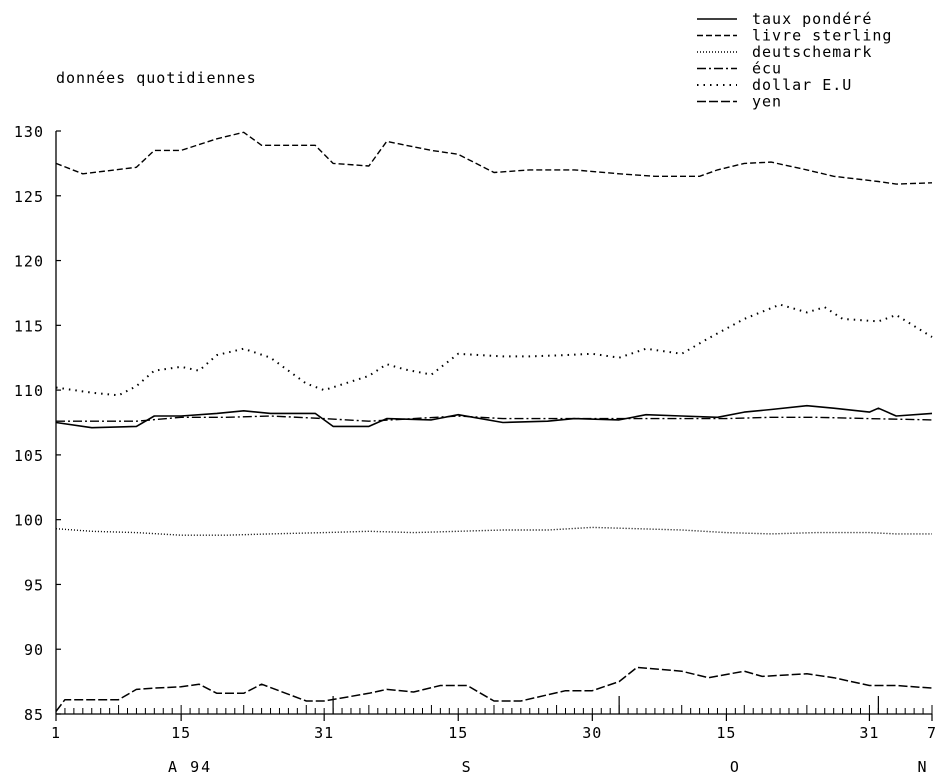 This screenshot has height=778, width=938. Describe the element at coordinates (34, 715) in the screenshot. I see `y-tick-label: 85` at that location.